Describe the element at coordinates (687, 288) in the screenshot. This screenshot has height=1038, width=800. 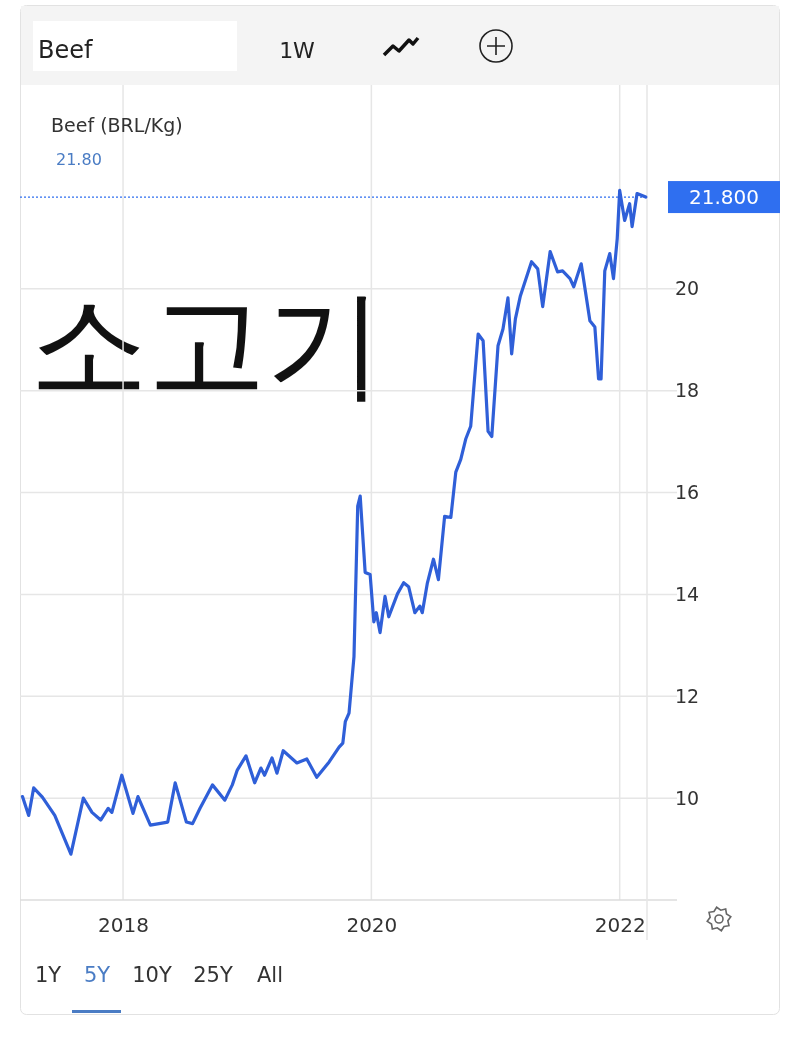
I see `y-tick-label: 20` at that location.